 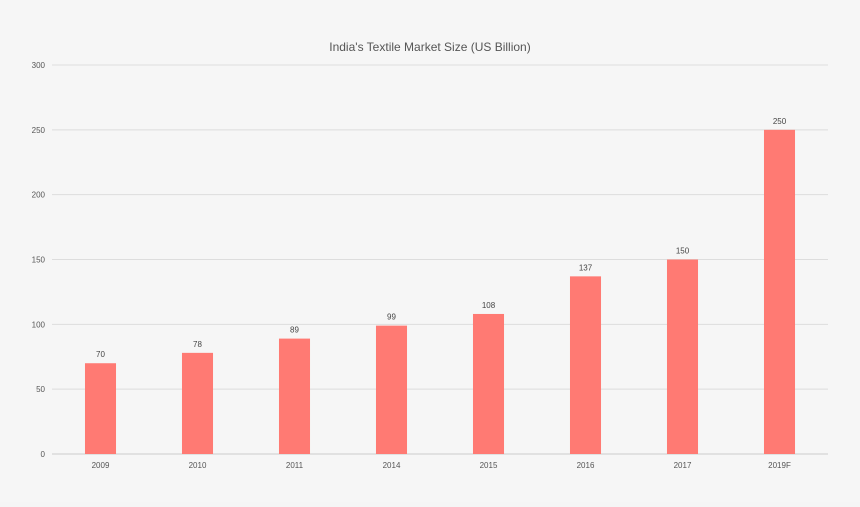 I want to click on x-tick-label: 2019F, so click(x=779, y=465).